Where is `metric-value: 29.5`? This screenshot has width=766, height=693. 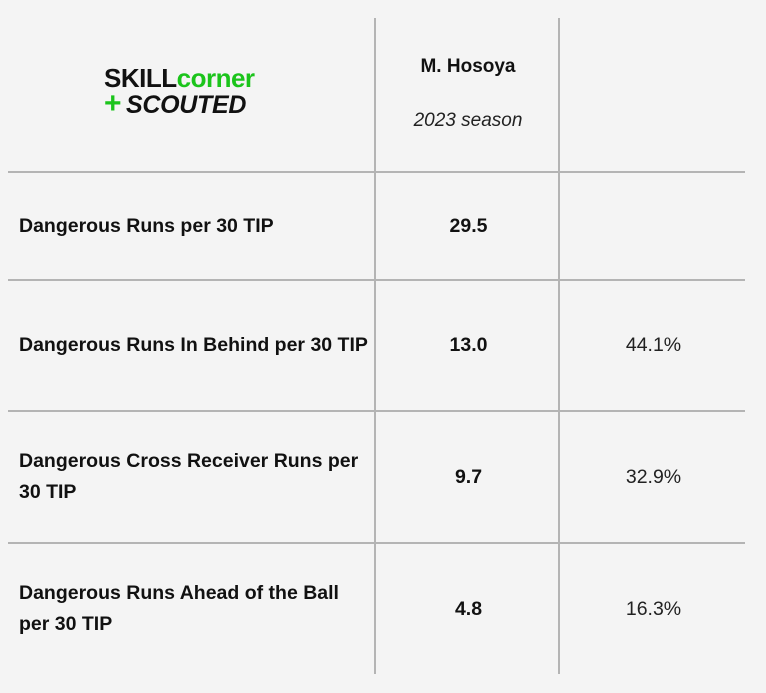
metric-value: 29.5 is located at coordinates (468, 225).